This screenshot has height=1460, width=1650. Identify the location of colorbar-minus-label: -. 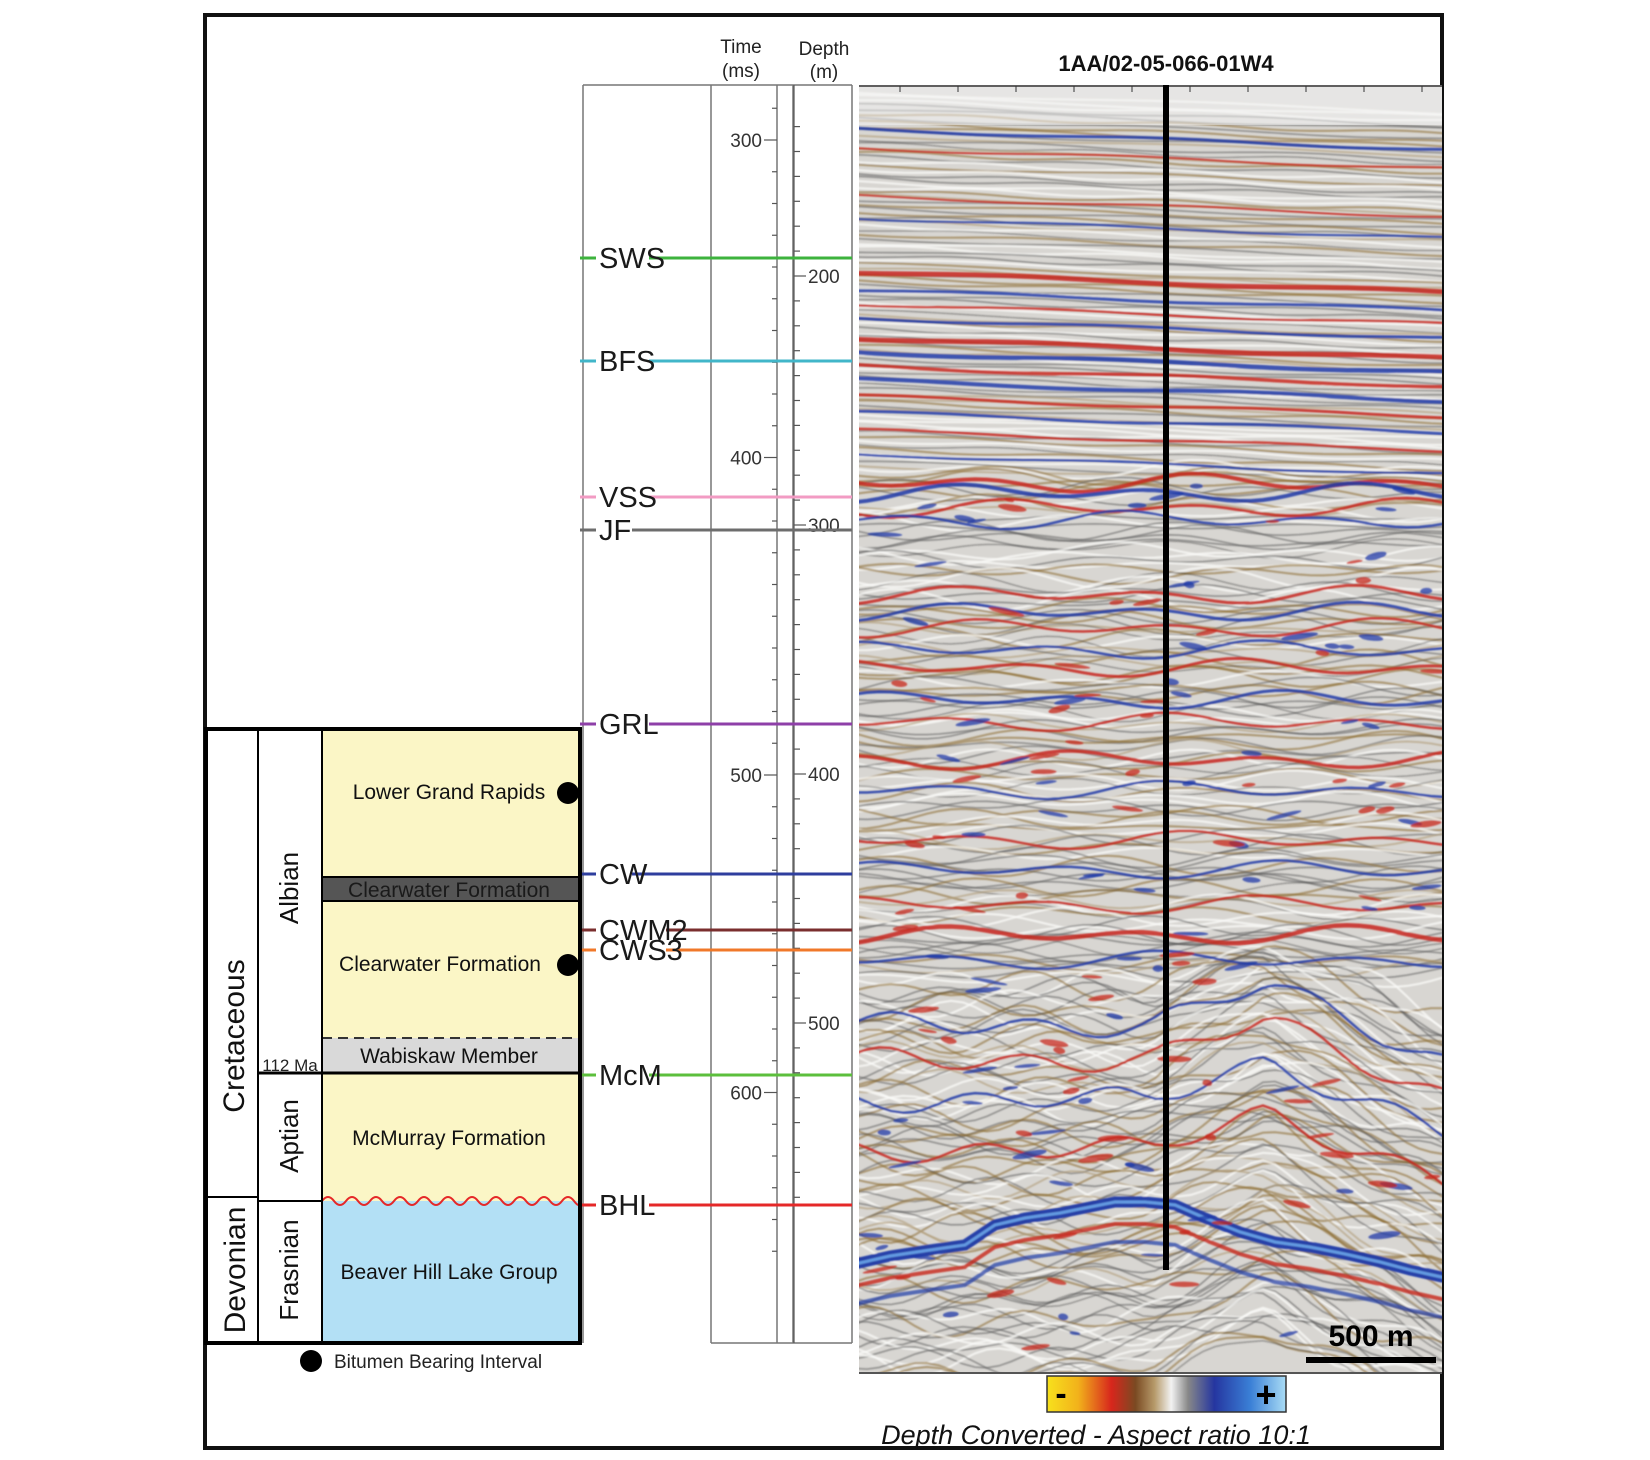
(1060, 1394).